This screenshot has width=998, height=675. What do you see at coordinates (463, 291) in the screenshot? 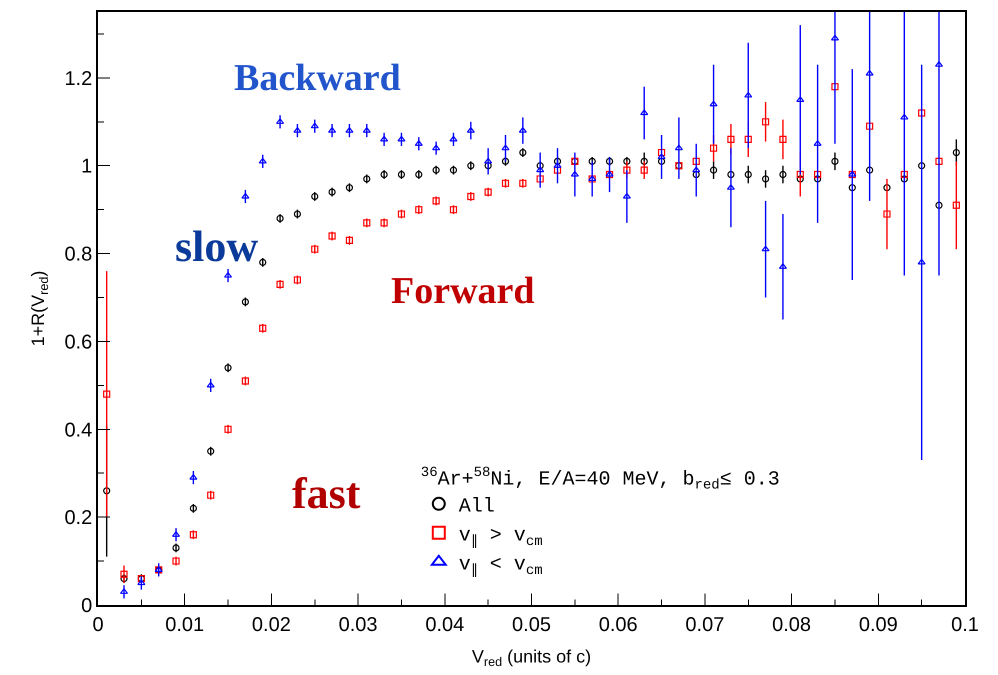
I see `annotation: Forward` at bounding box center [463, 291].